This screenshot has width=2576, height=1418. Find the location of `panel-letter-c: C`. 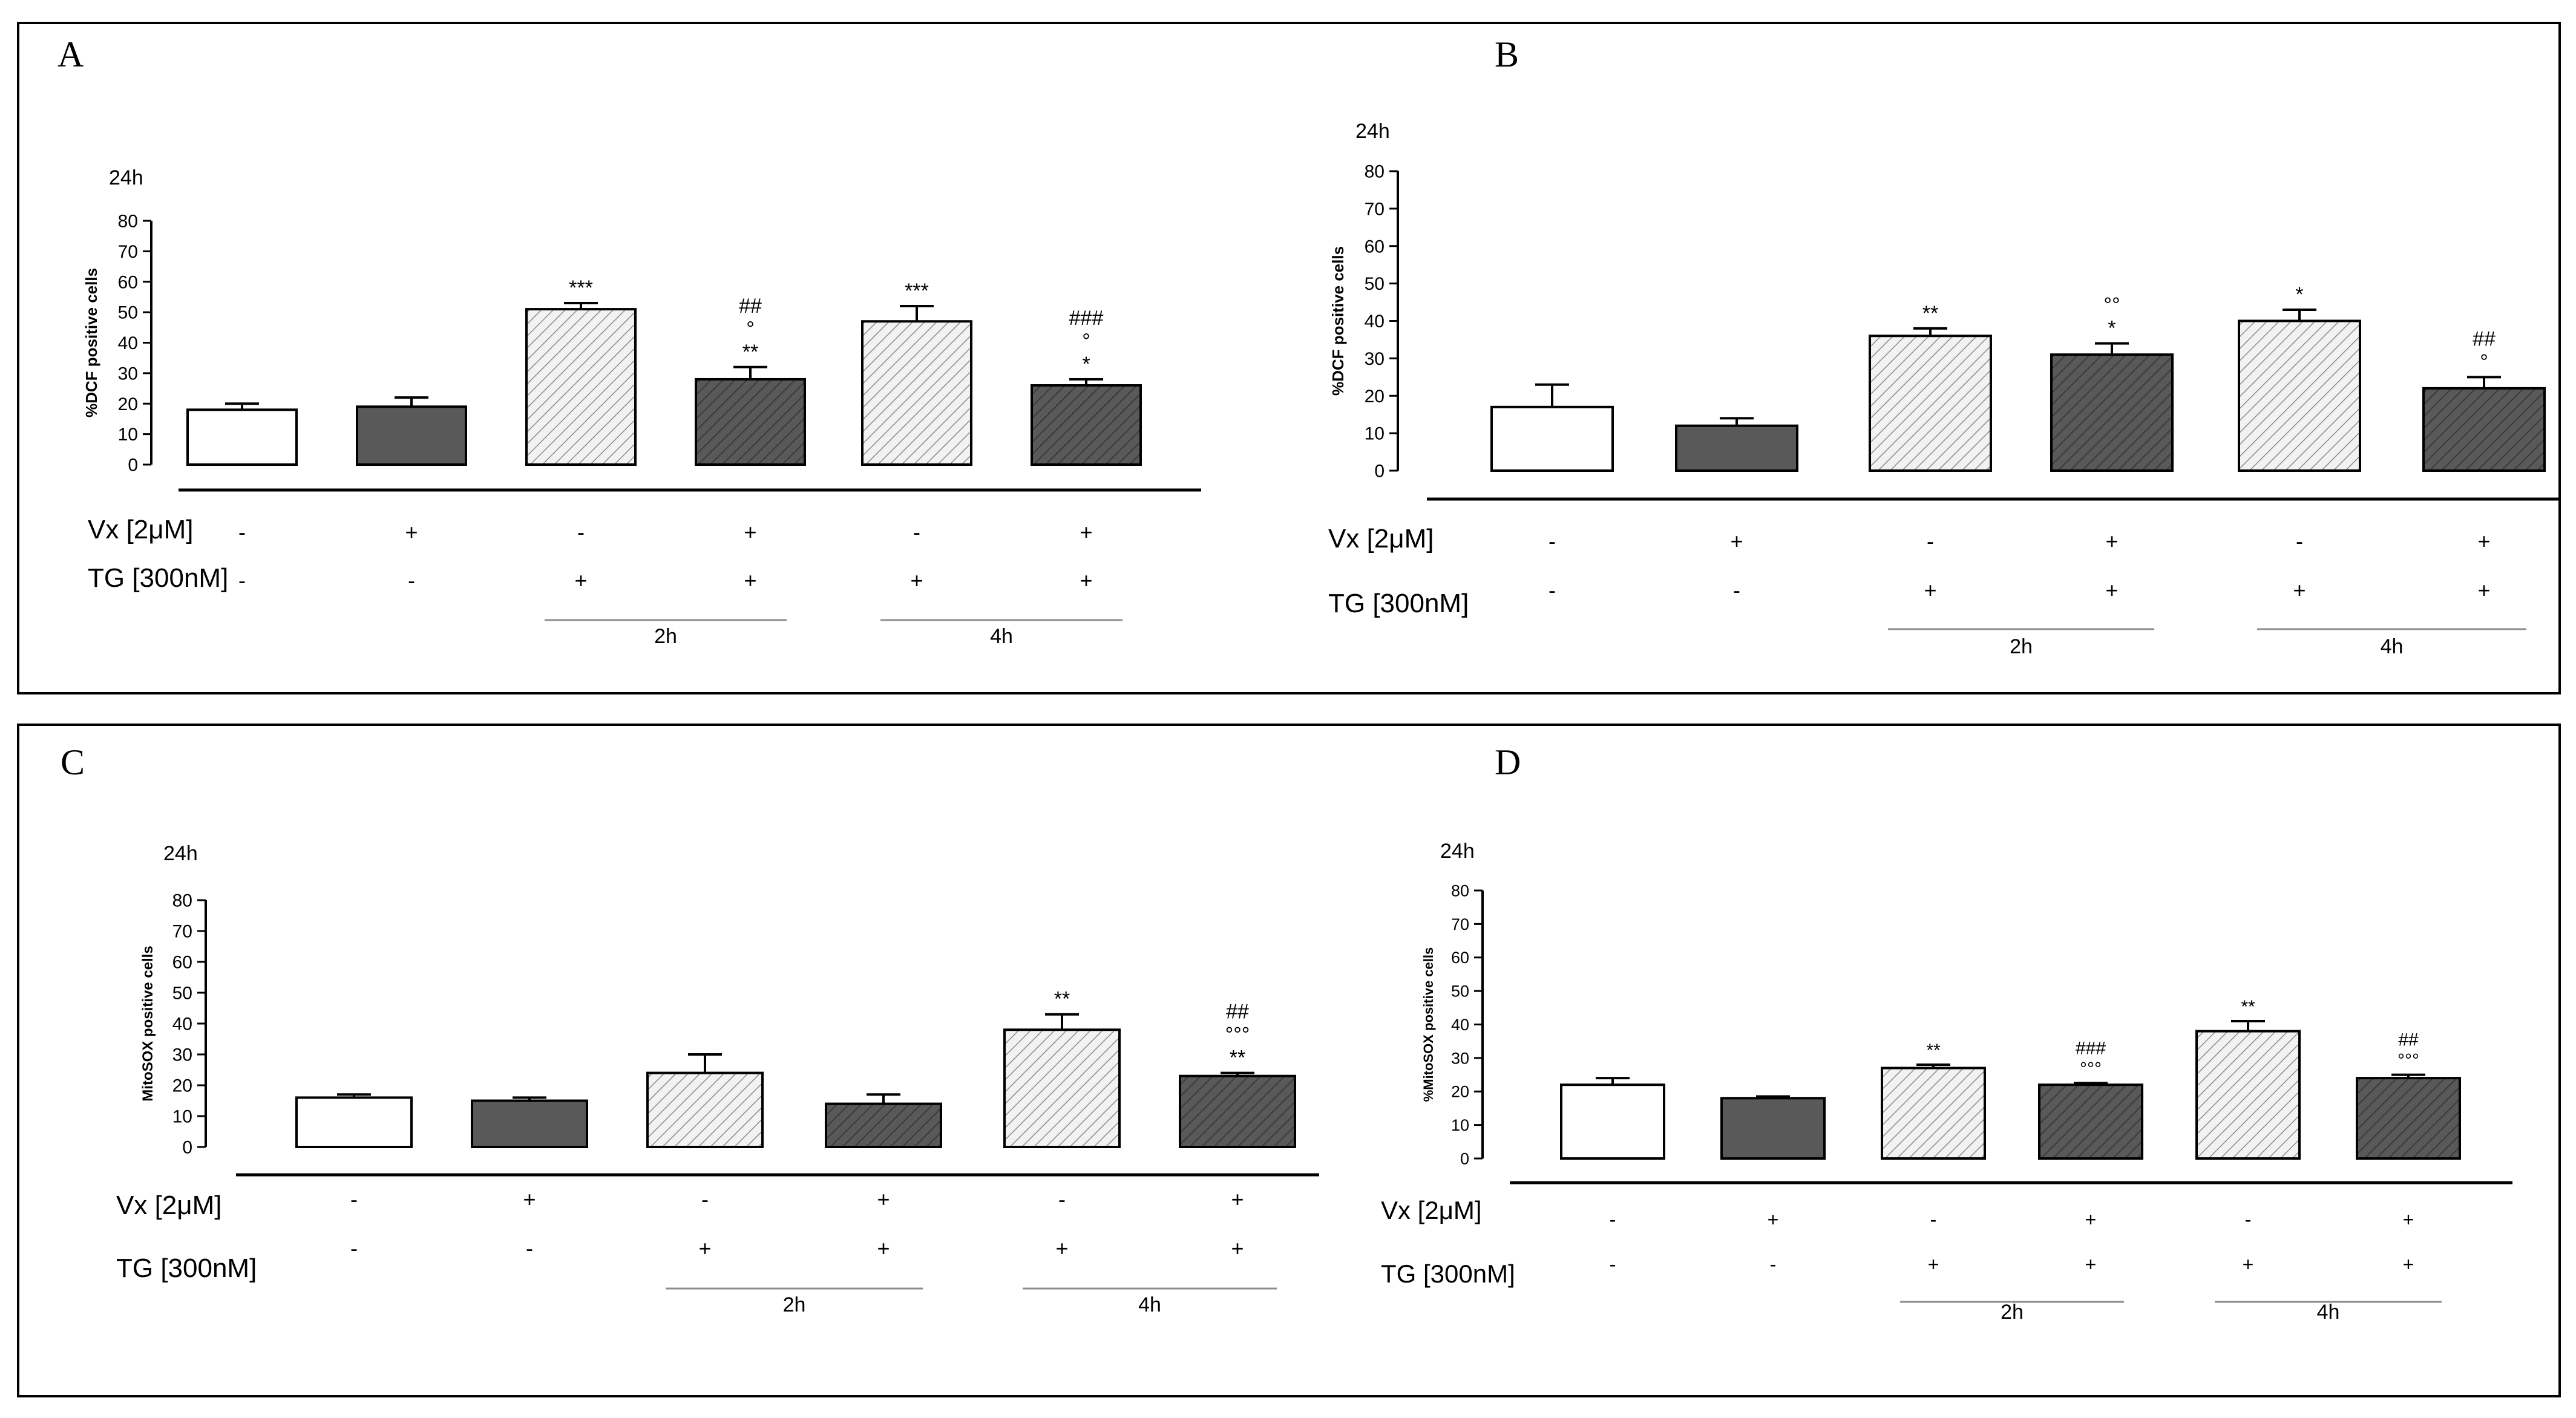

panel-letter-c: C is located at coordinates (73, 762).